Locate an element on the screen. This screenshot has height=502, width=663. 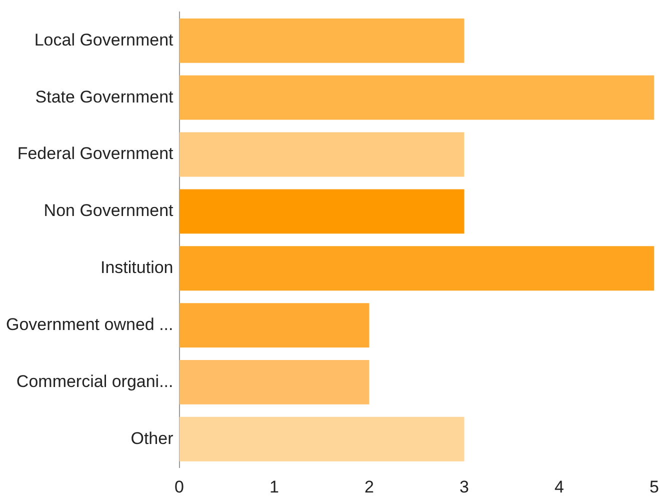
x-tick-label: 0 is located at coordinates (179, 486).